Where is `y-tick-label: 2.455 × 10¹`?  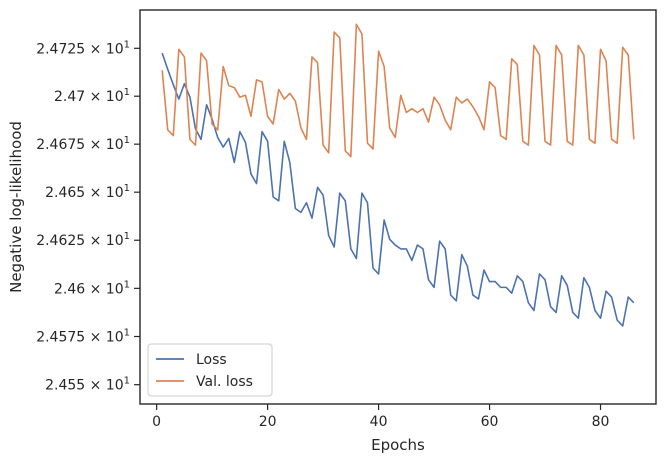
y-tick-label: 2.455 × 10¹ is located at coordinates (87, 385).